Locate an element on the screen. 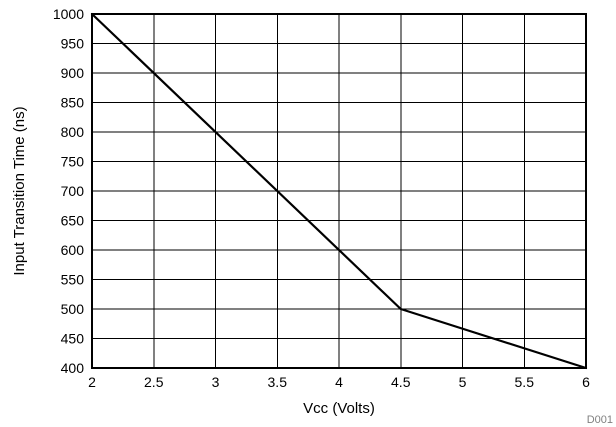 This screenshot has width=616, height=427. x-axis-ticks: 2 2.5 3 3.5 4 4.5 5 5.5 6 is located at coordinates (339, 382).